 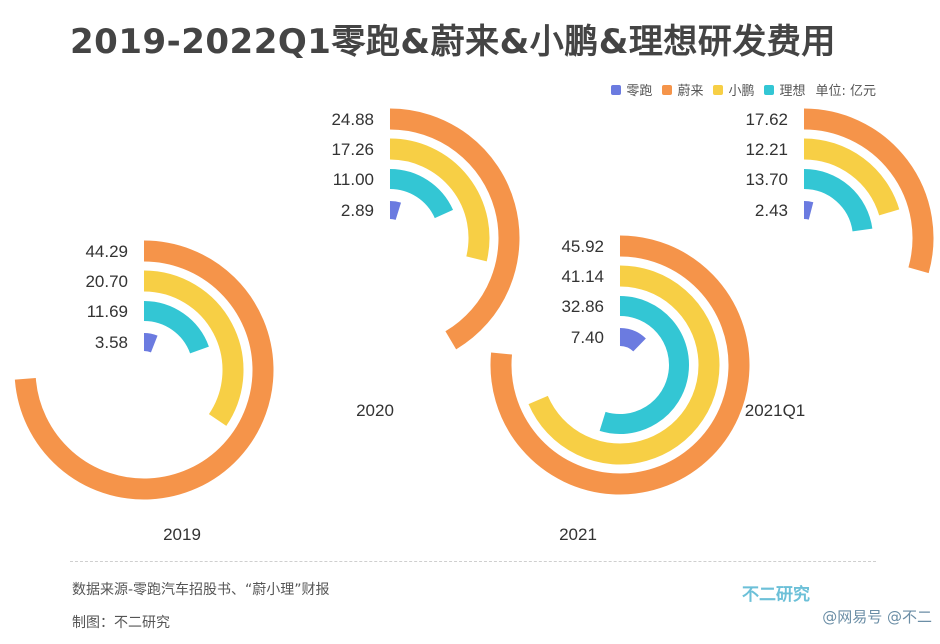 What do you see at coordinates (792, 91) in the screenshot?
I see `legend-label-li: 理想` at bounding box center [792, 91].